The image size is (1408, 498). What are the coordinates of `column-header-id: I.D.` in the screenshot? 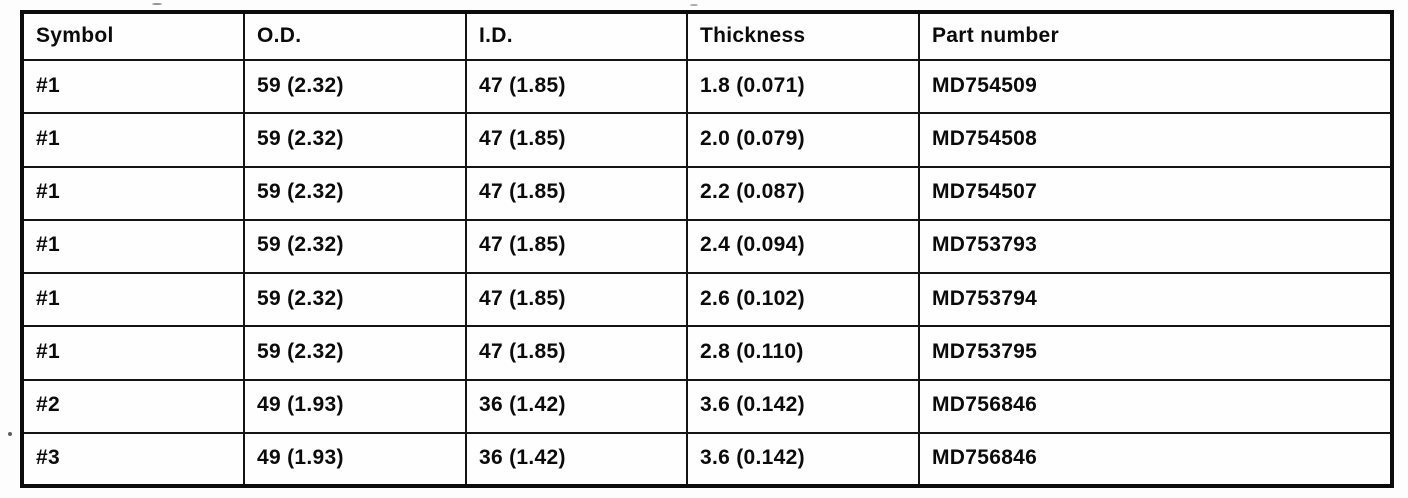 It's located at (576, 36).